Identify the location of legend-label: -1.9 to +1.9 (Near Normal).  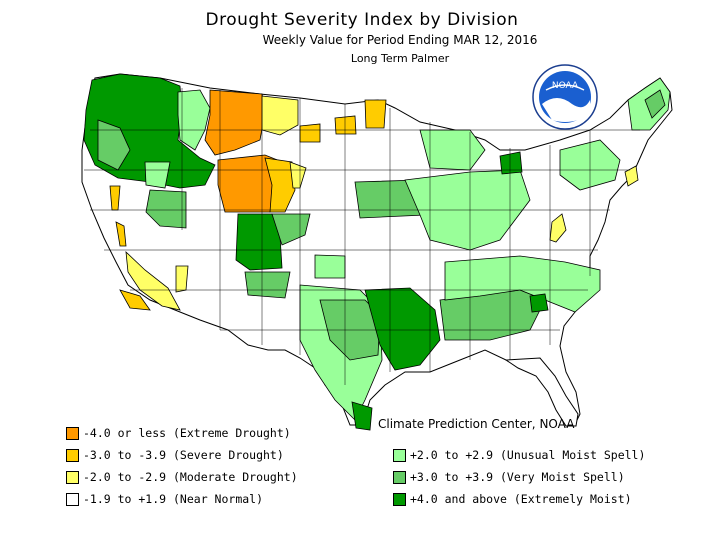
(173, 499).